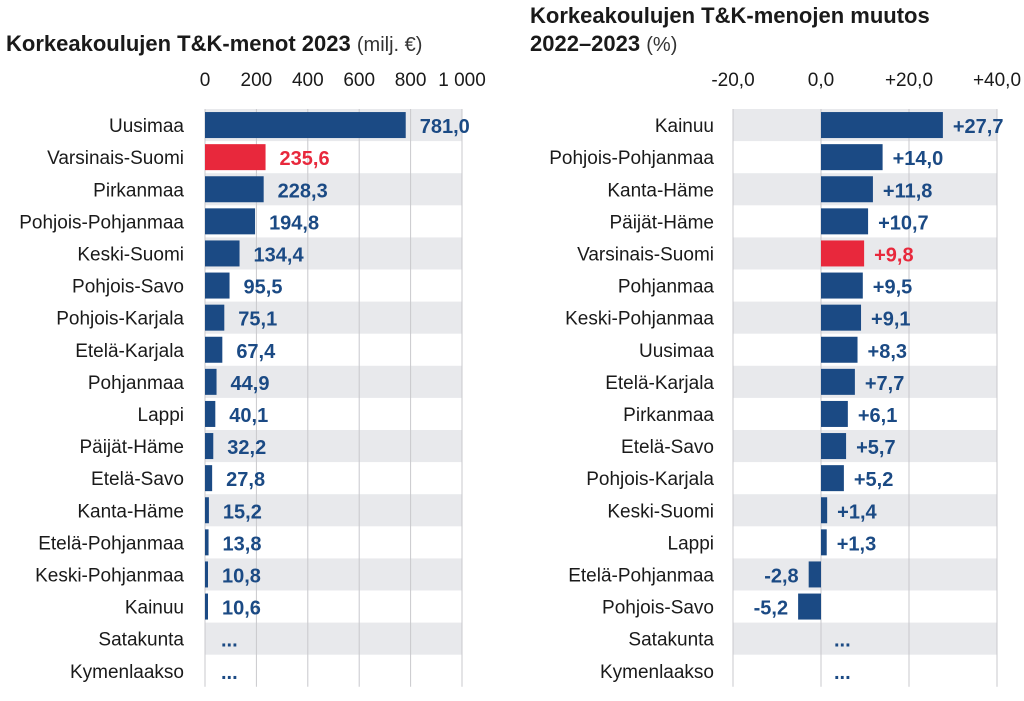 Image resolution: width=1024 pixels, height=701 pixels. What do you see at coordinates (130, 254) in the screenshot?
I see `left-category-label: Keski-Suomi` at bounding box center [130, 254].